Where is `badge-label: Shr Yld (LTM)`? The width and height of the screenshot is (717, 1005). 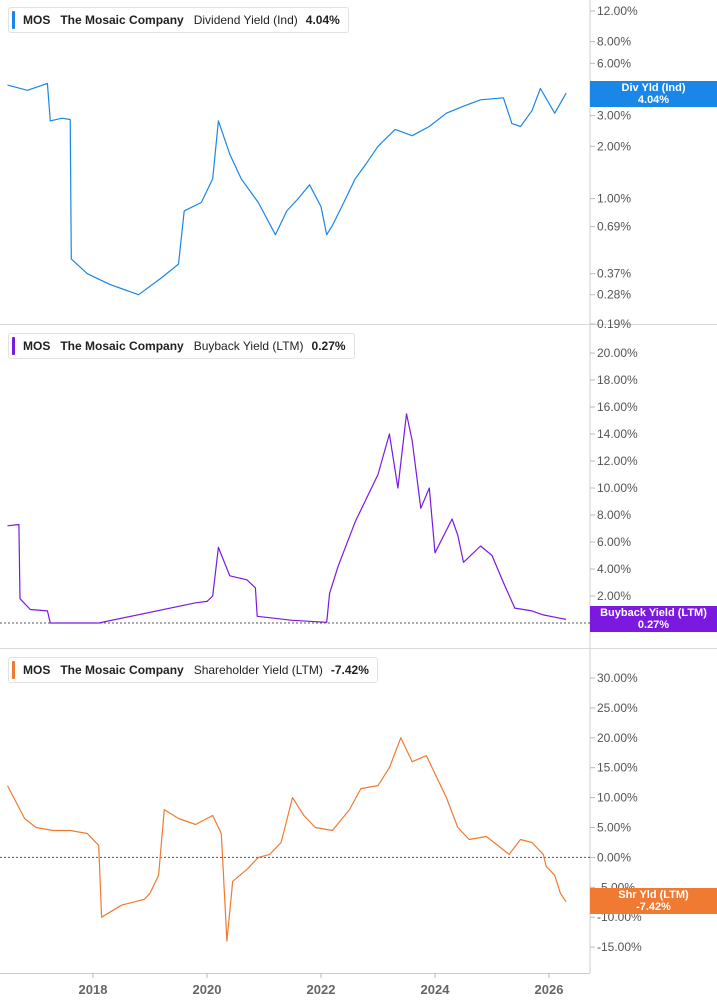
badge-label: Shr Yld (LTM) is located at coordinates (653, 895).